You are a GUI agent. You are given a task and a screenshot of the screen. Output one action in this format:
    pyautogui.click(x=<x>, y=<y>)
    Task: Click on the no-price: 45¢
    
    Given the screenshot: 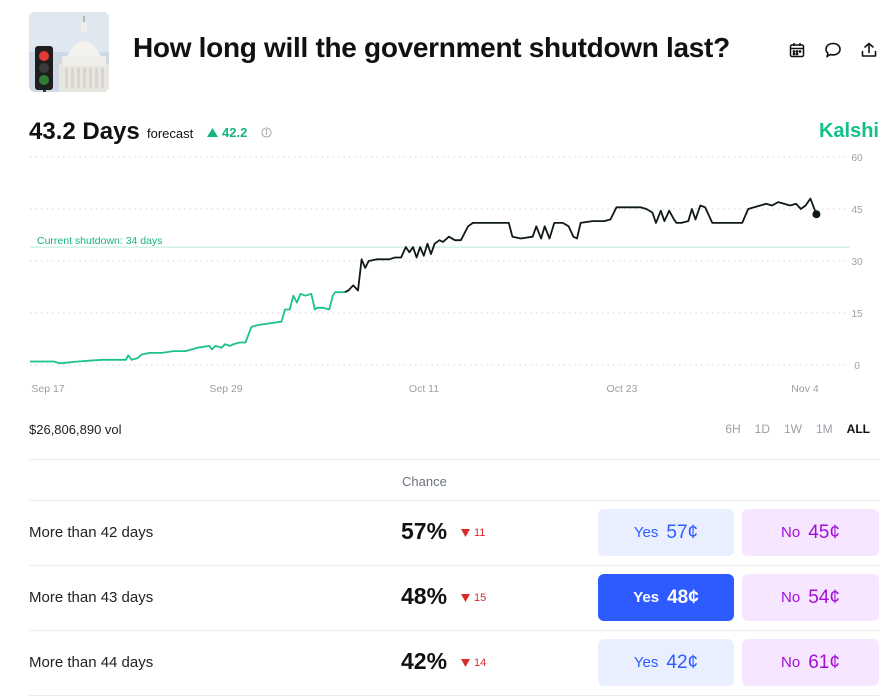 What is the action you would take?
    pyautogui.click(x=824, y=532)
    